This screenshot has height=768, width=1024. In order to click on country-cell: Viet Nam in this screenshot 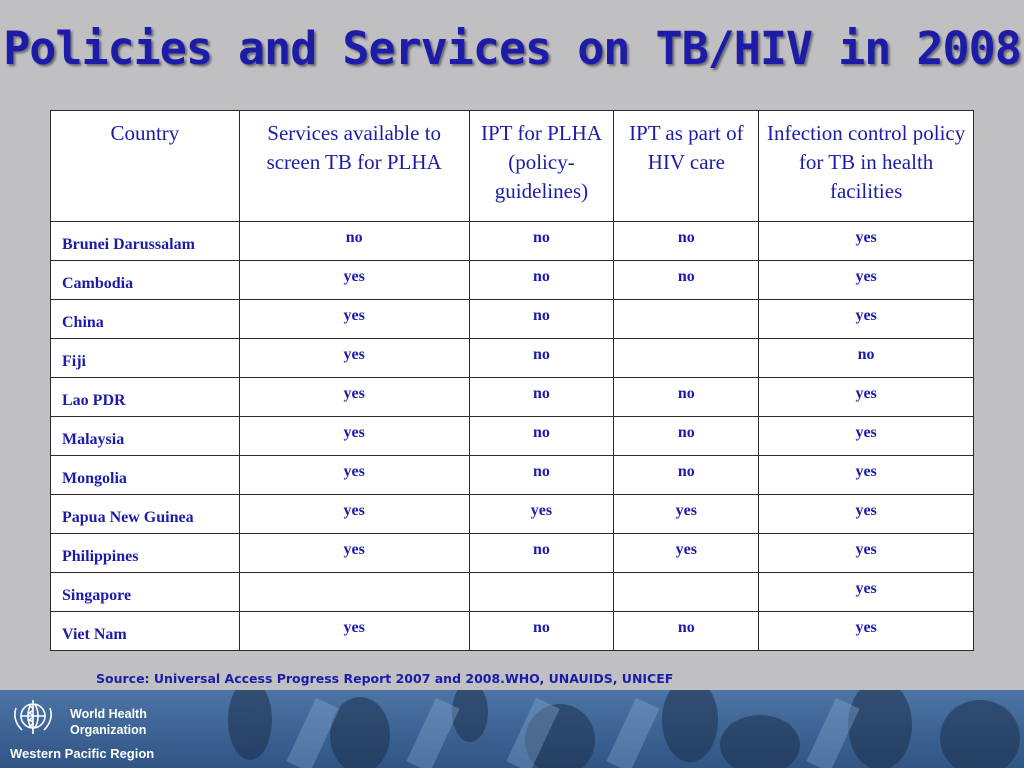, I will do `click(145, 631)`.